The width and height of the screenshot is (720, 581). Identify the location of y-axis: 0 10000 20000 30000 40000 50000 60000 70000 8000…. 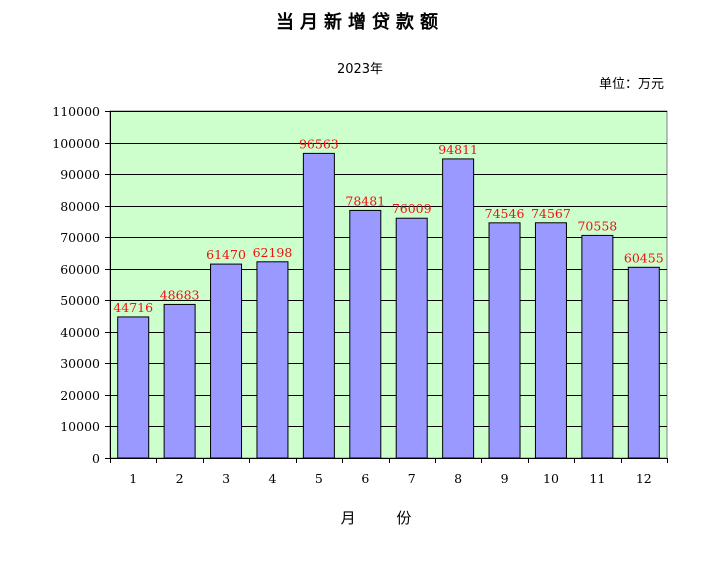
(81, 285).